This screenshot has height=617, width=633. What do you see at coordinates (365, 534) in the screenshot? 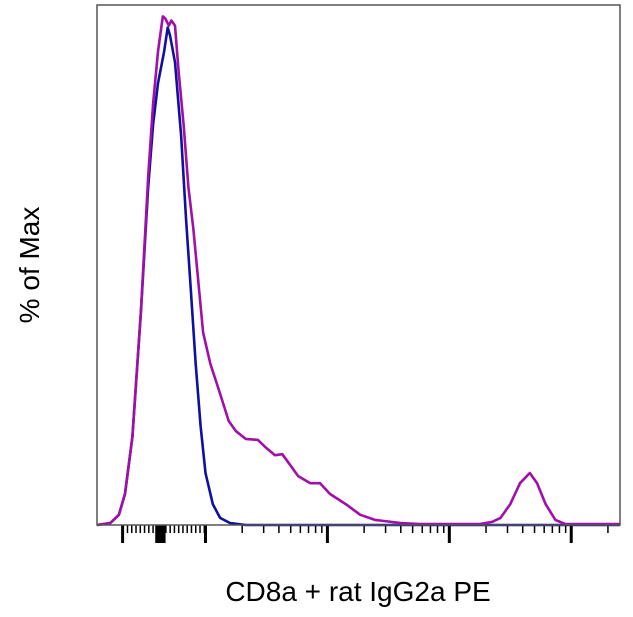
I see `x-axis-ticks` at bounding box center [365, 534].